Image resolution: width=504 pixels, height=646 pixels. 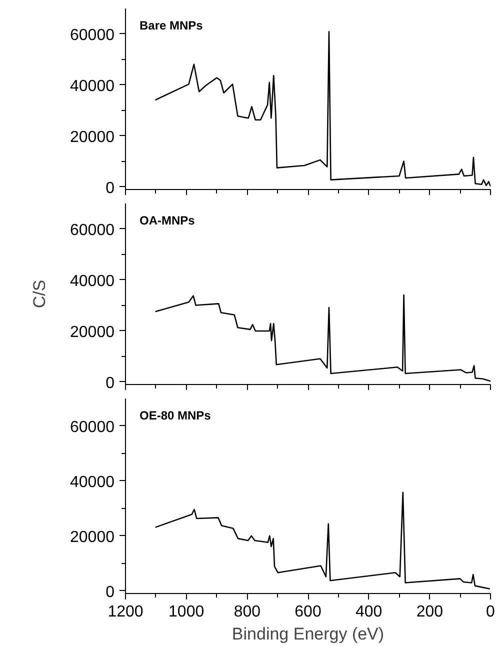 What do you see at coordinates (491, 612) in the screenshot?
I see `x-tick-label: 0` at bounding box center [491, 612].